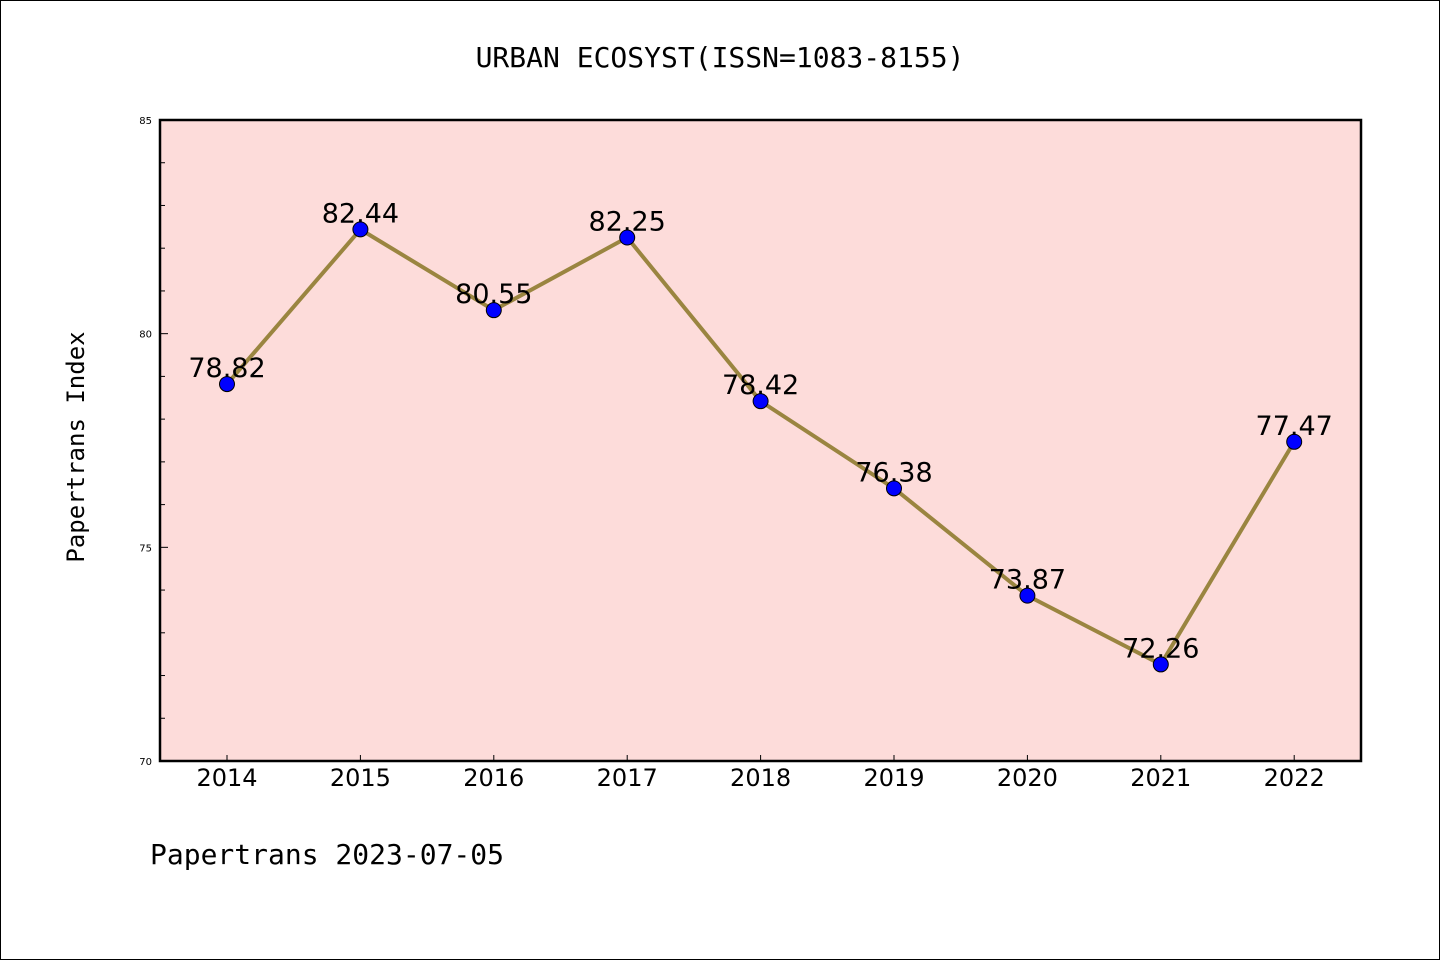 The width and height of the screenshot is (1440, 960). I want to click on y-tick-label: 85, so click(145, 121).